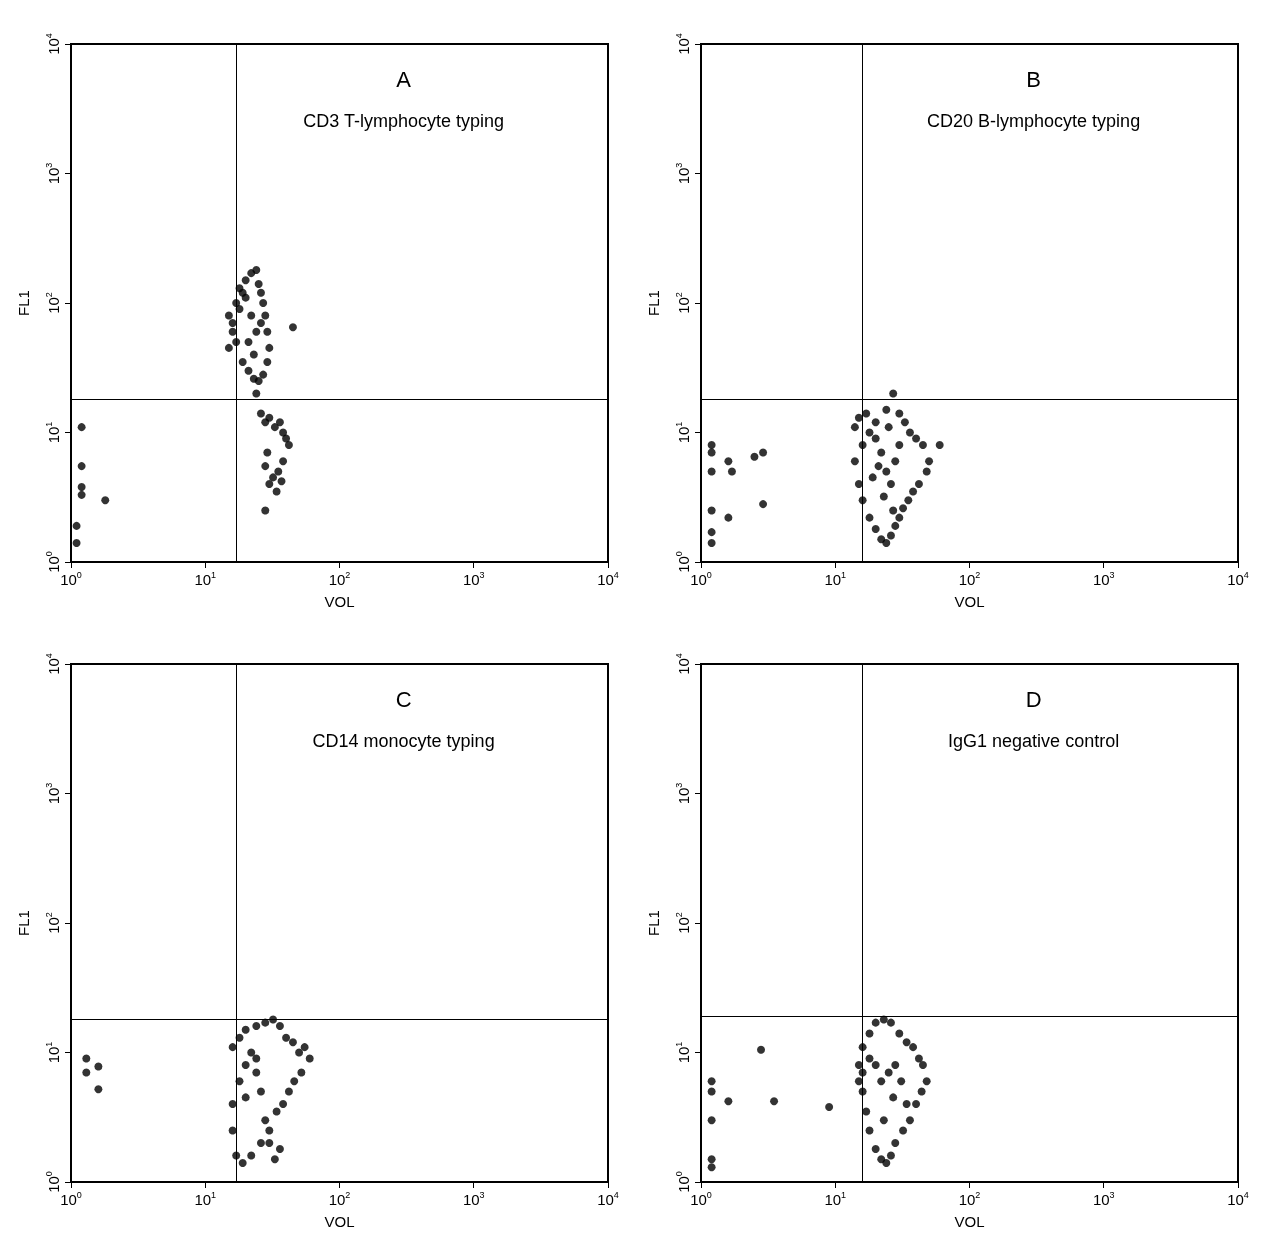 The height and width of the screenshot is (1252, 1283). Describe the element at coordinates (403, 741) in the screenshot. I see `text: CD14 monocyte typing` at that location.